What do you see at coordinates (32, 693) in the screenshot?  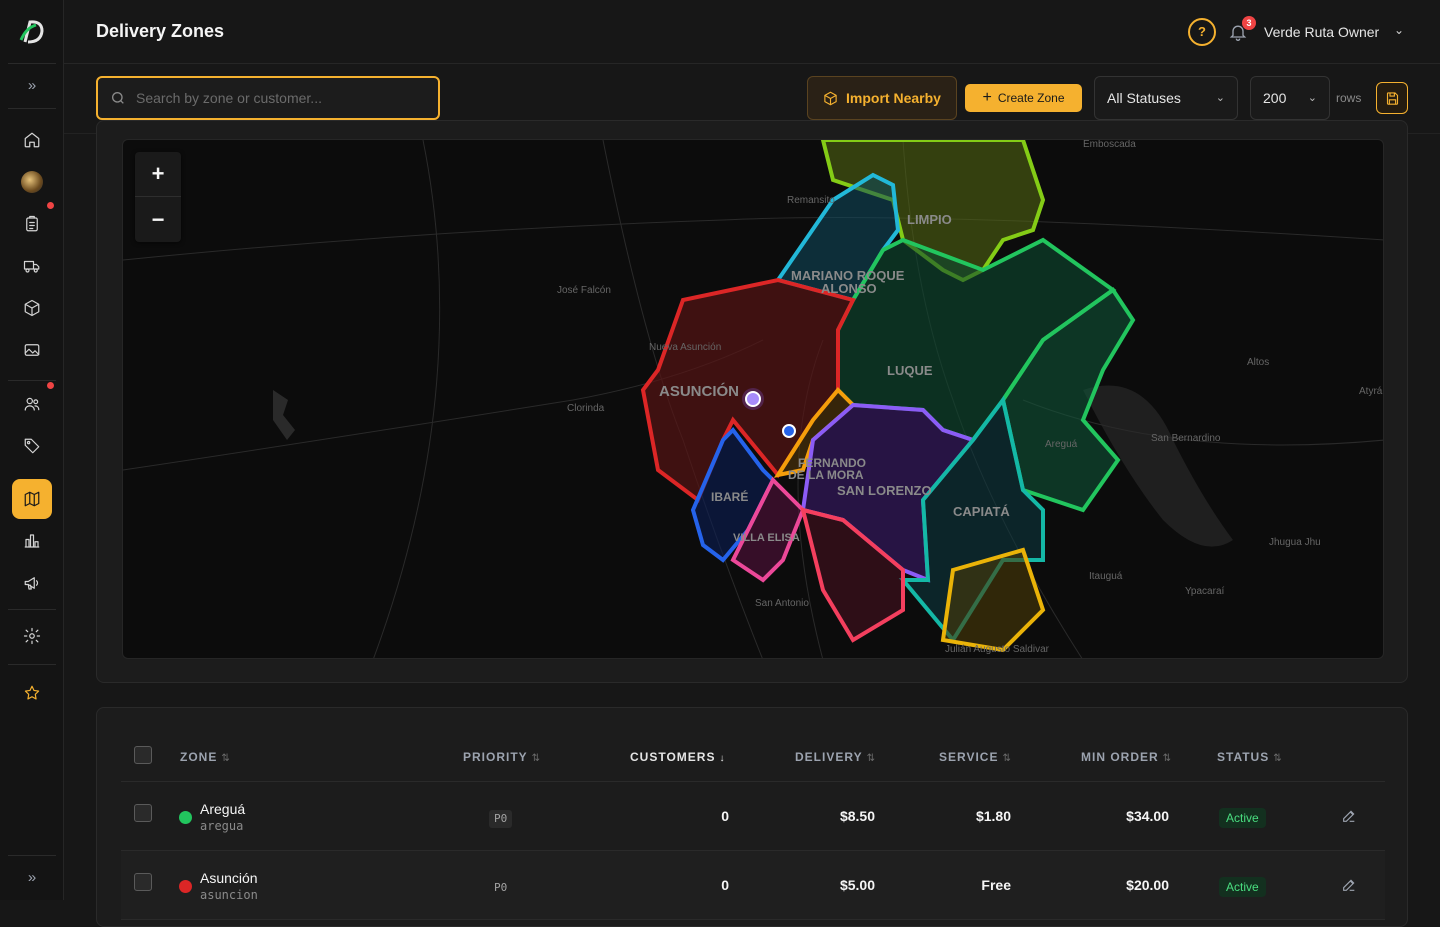 I see `sidebar-item-favorites` at bounding box center [32, 693].